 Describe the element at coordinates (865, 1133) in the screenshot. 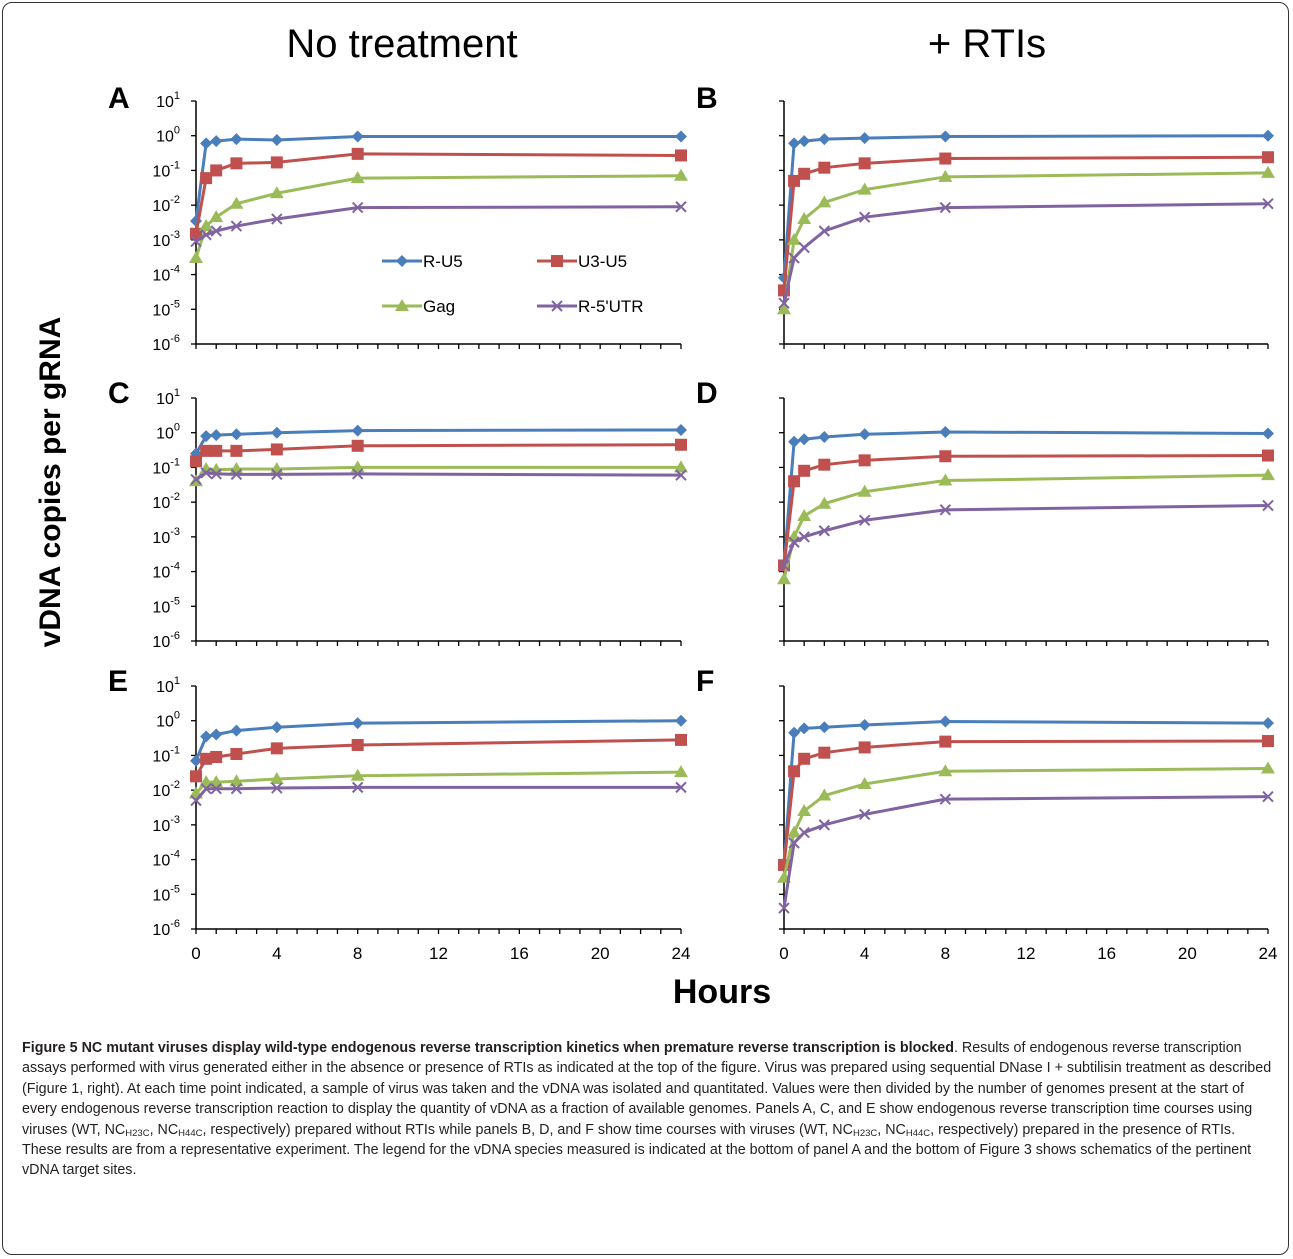

I see `caption-sub-3: H23C` at that location.